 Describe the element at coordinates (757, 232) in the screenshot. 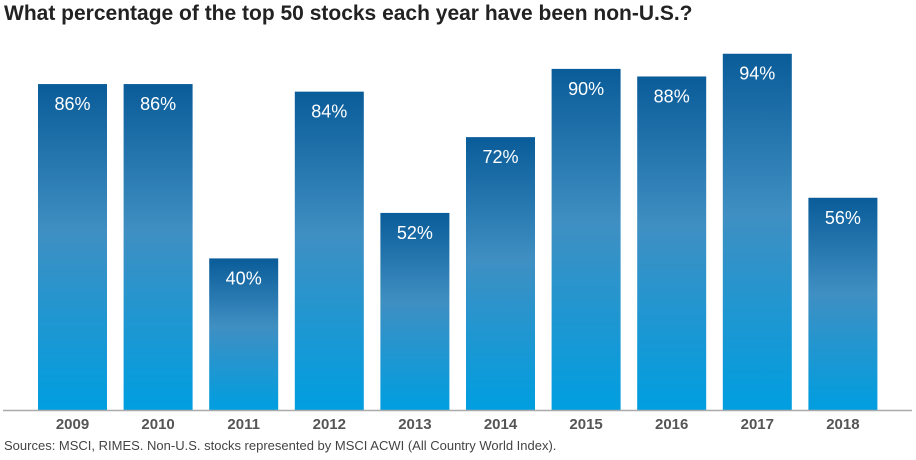

I see `bar-2017` at that location.